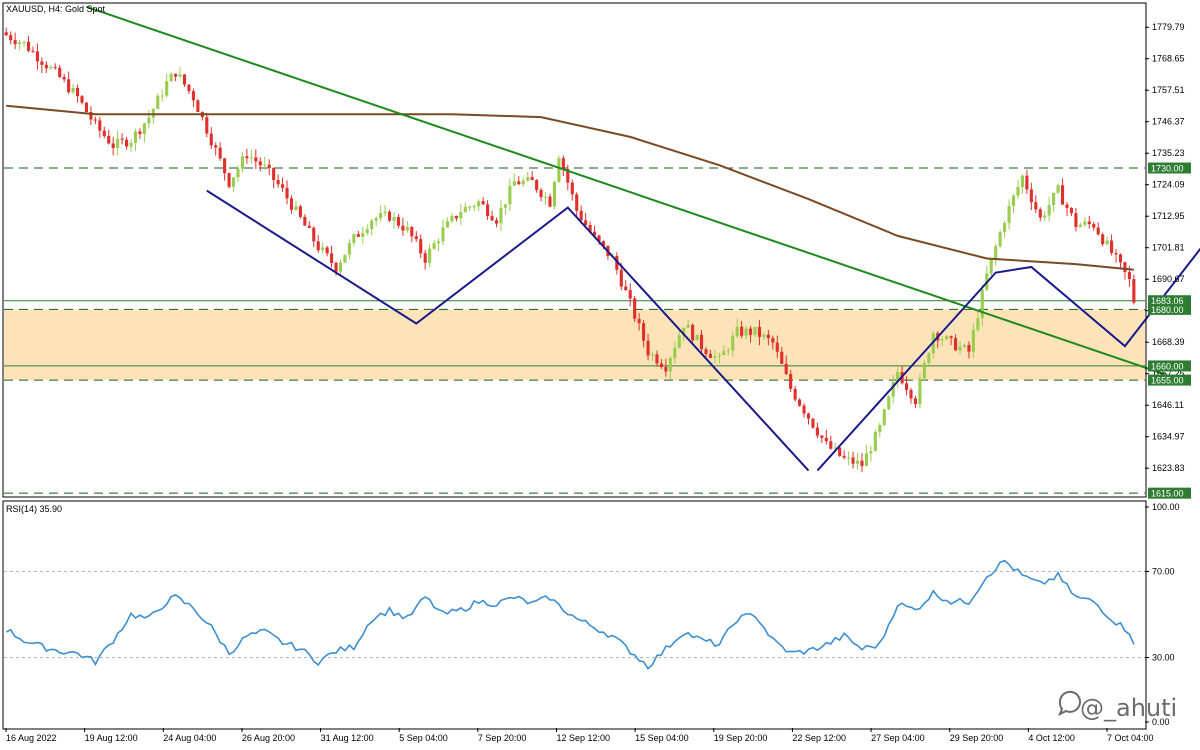 The image size is (1200, 750). Describe the element at coordinates (1163, 572) in the screenshot. I see `rsi-tick-label: 70.00` at that location.